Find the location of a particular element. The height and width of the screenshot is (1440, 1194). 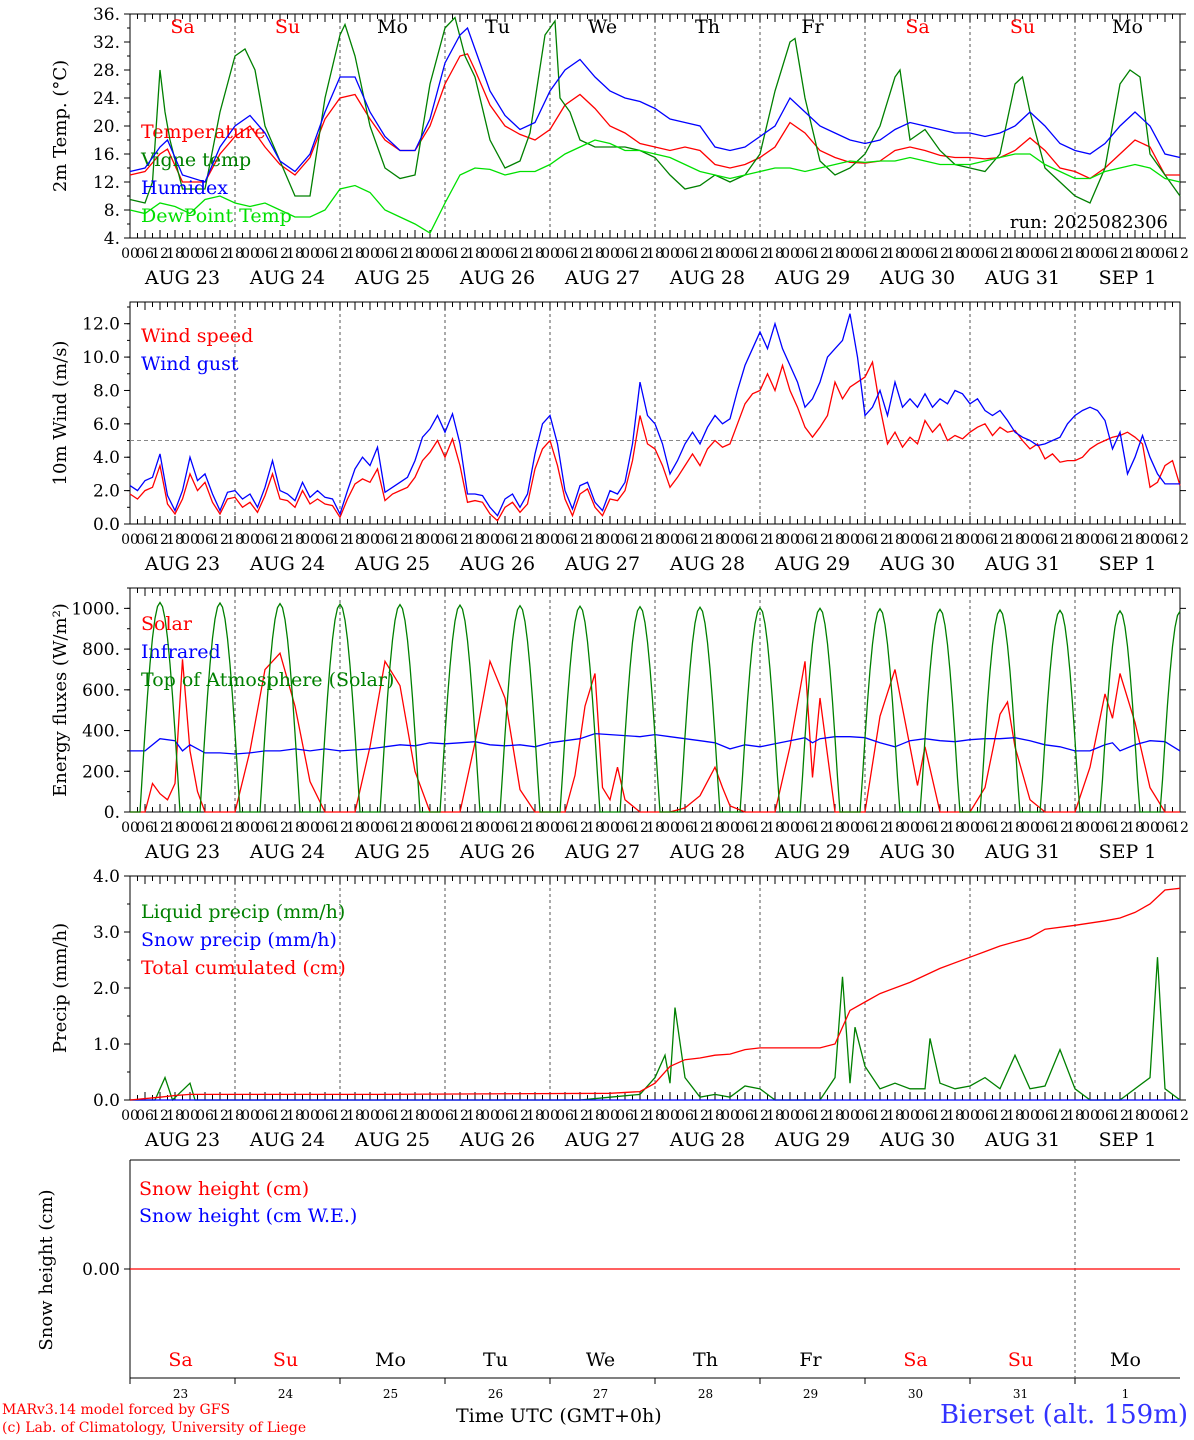

weekday-label: Sa is located at coordinates (915, 1360).